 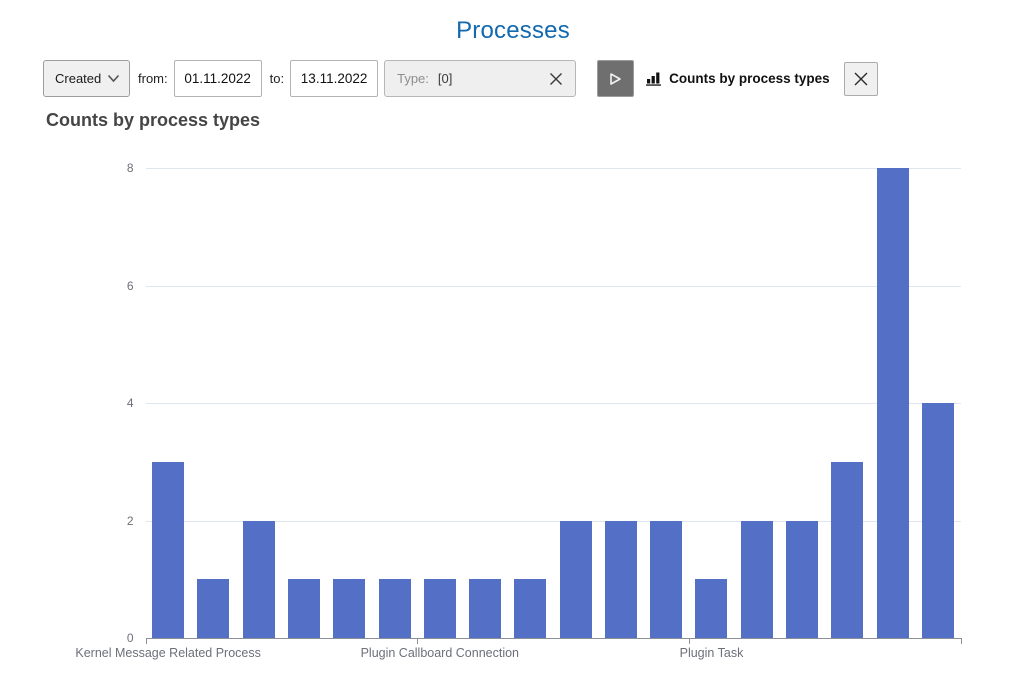 I want to click on y-tick-label: 0, so click(x=130, y=638).